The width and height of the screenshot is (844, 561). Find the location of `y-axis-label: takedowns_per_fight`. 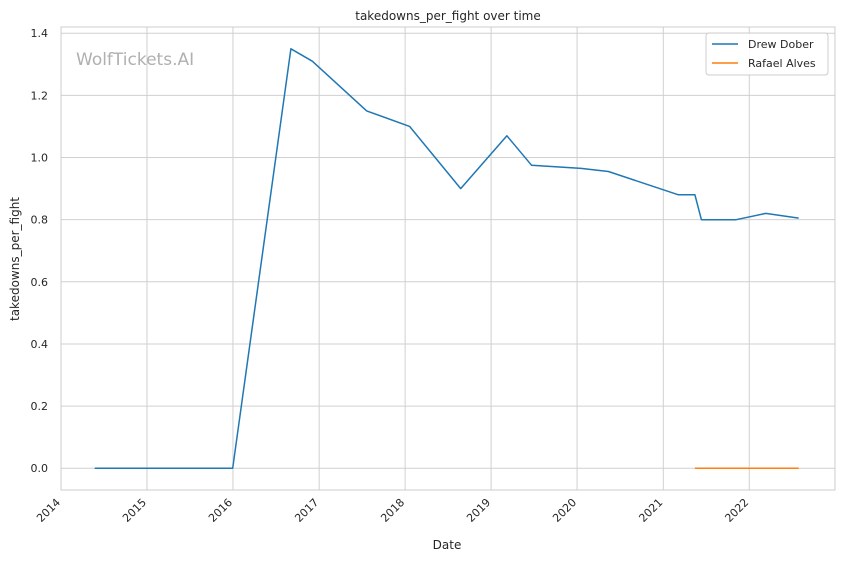

y-axis-label: takedowns_per_fight is located at coordinates (15, 259).